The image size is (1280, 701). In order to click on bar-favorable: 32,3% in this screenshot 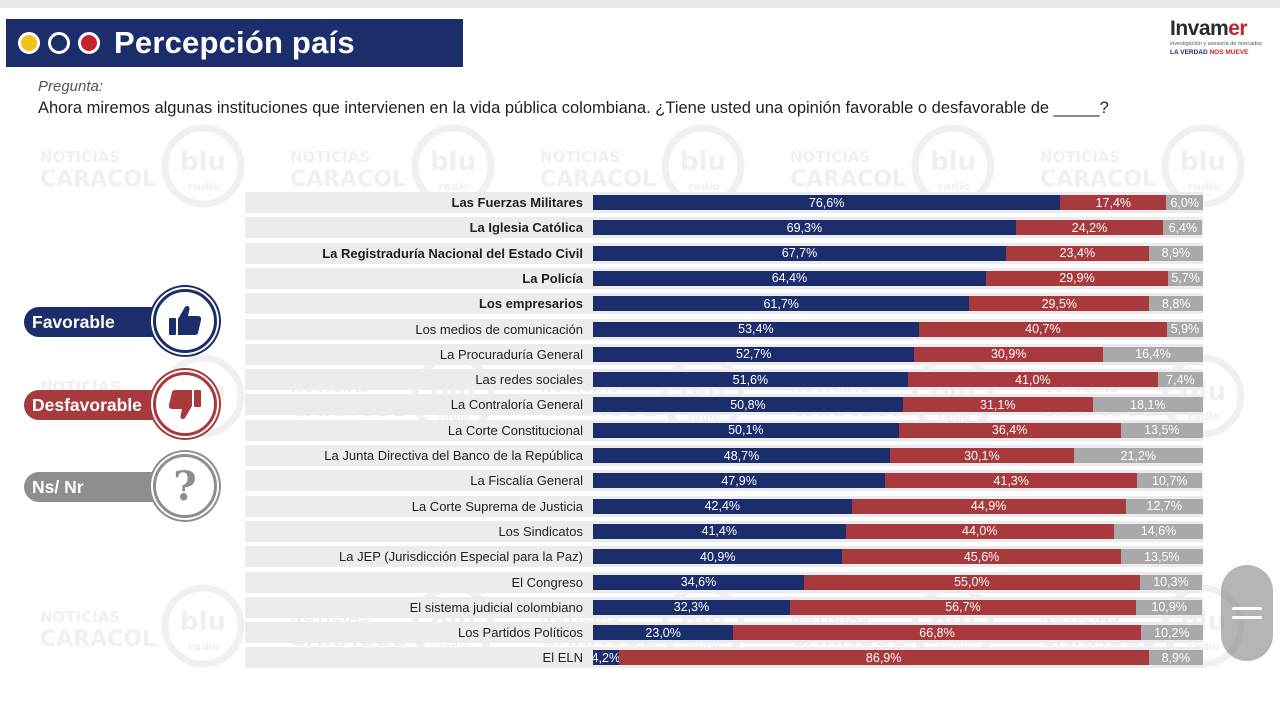, I will do `click(692, 607)`.